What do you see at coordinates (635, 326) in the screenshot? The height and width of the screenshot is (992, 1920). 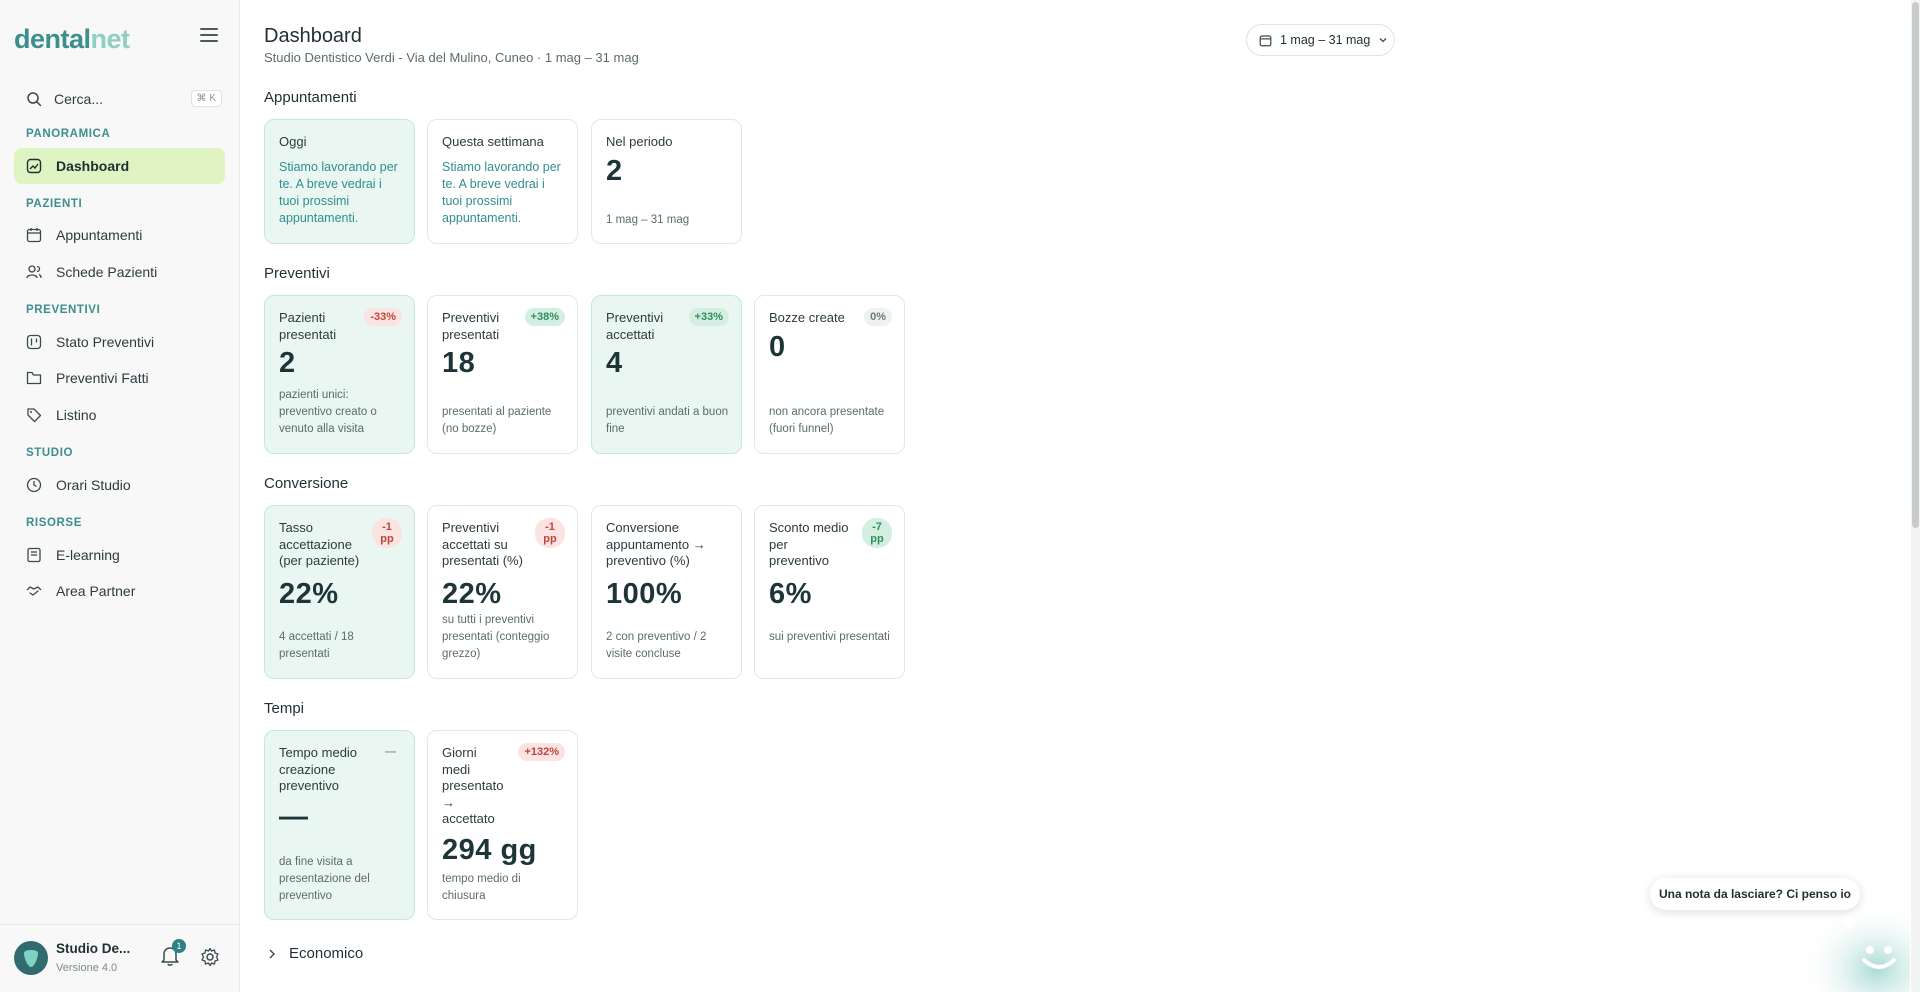 I see `card-label: Preventivi accettati` at bounding box center [635, 326].